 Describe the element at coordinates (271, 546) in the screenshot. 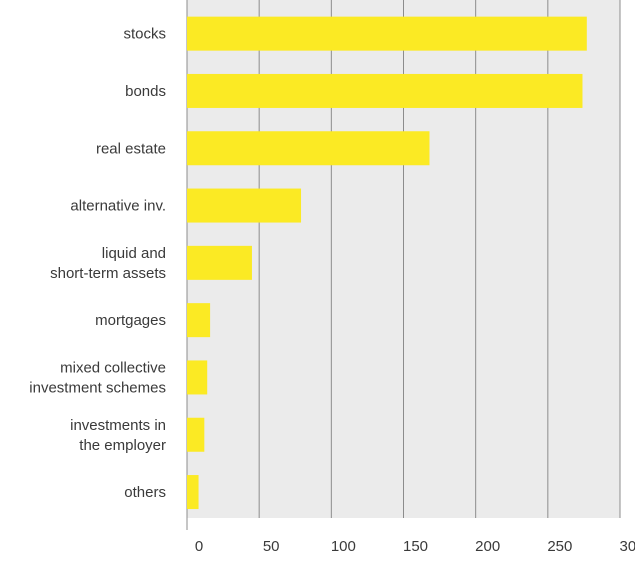

I see `x-tick-label-50: 50` at that location.